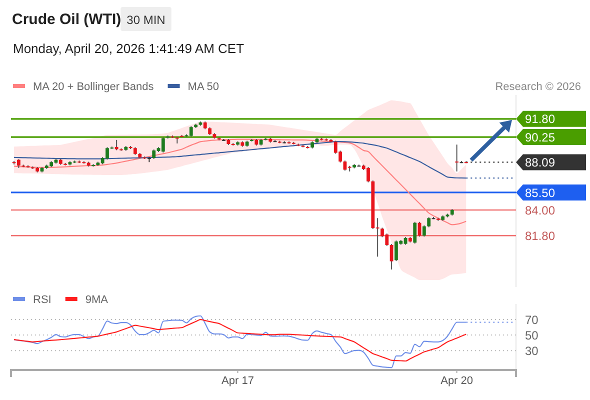 The image size is (590, 400). What do you see at coordinates (540, 163) in the screenshot?
I see `y-tick-label: 88.09` at bounding box center [540, 163].